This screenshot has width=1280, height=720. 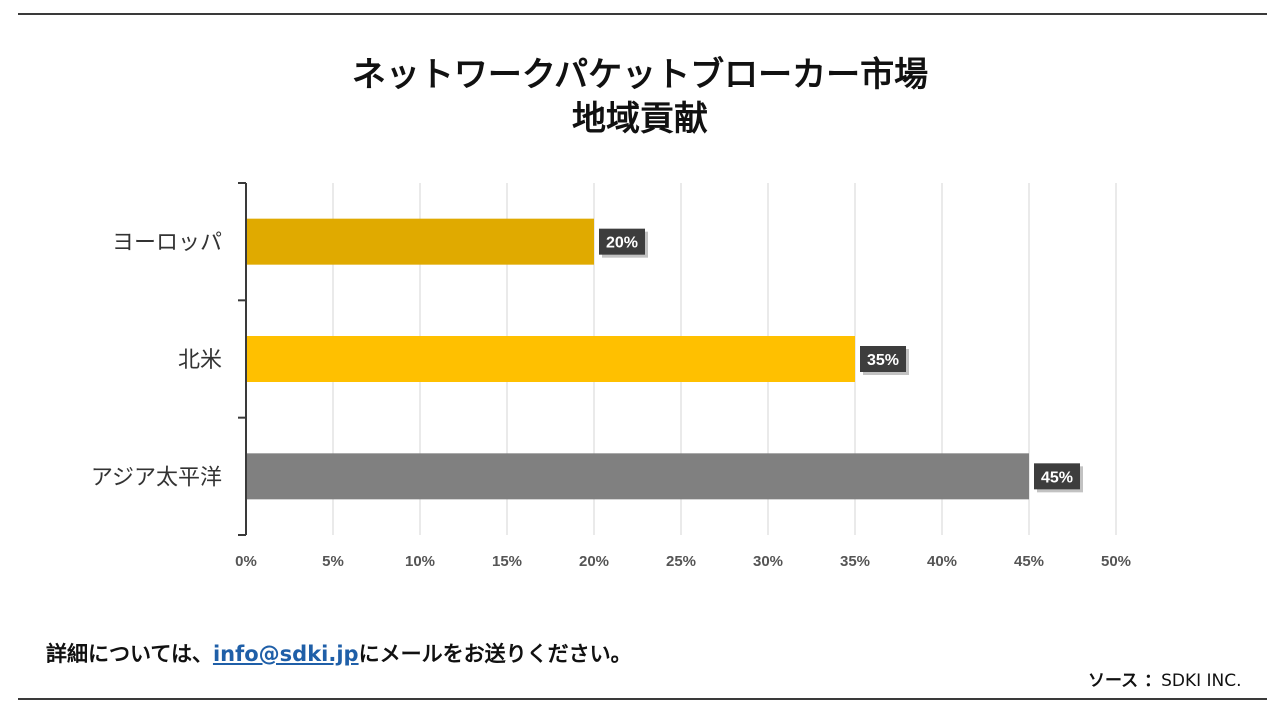 What do you see at coordinates (129, 654) in the screenshot?
I see `contact-prefix: 詳細については、` at bounding box center [129, 654].